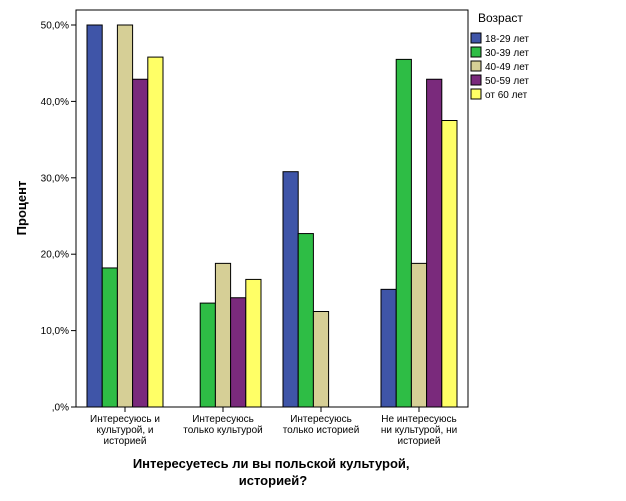  Describe the element at coordinates (21, 208) in the screenshot. I see `y-axis-label: Процент` at that location.